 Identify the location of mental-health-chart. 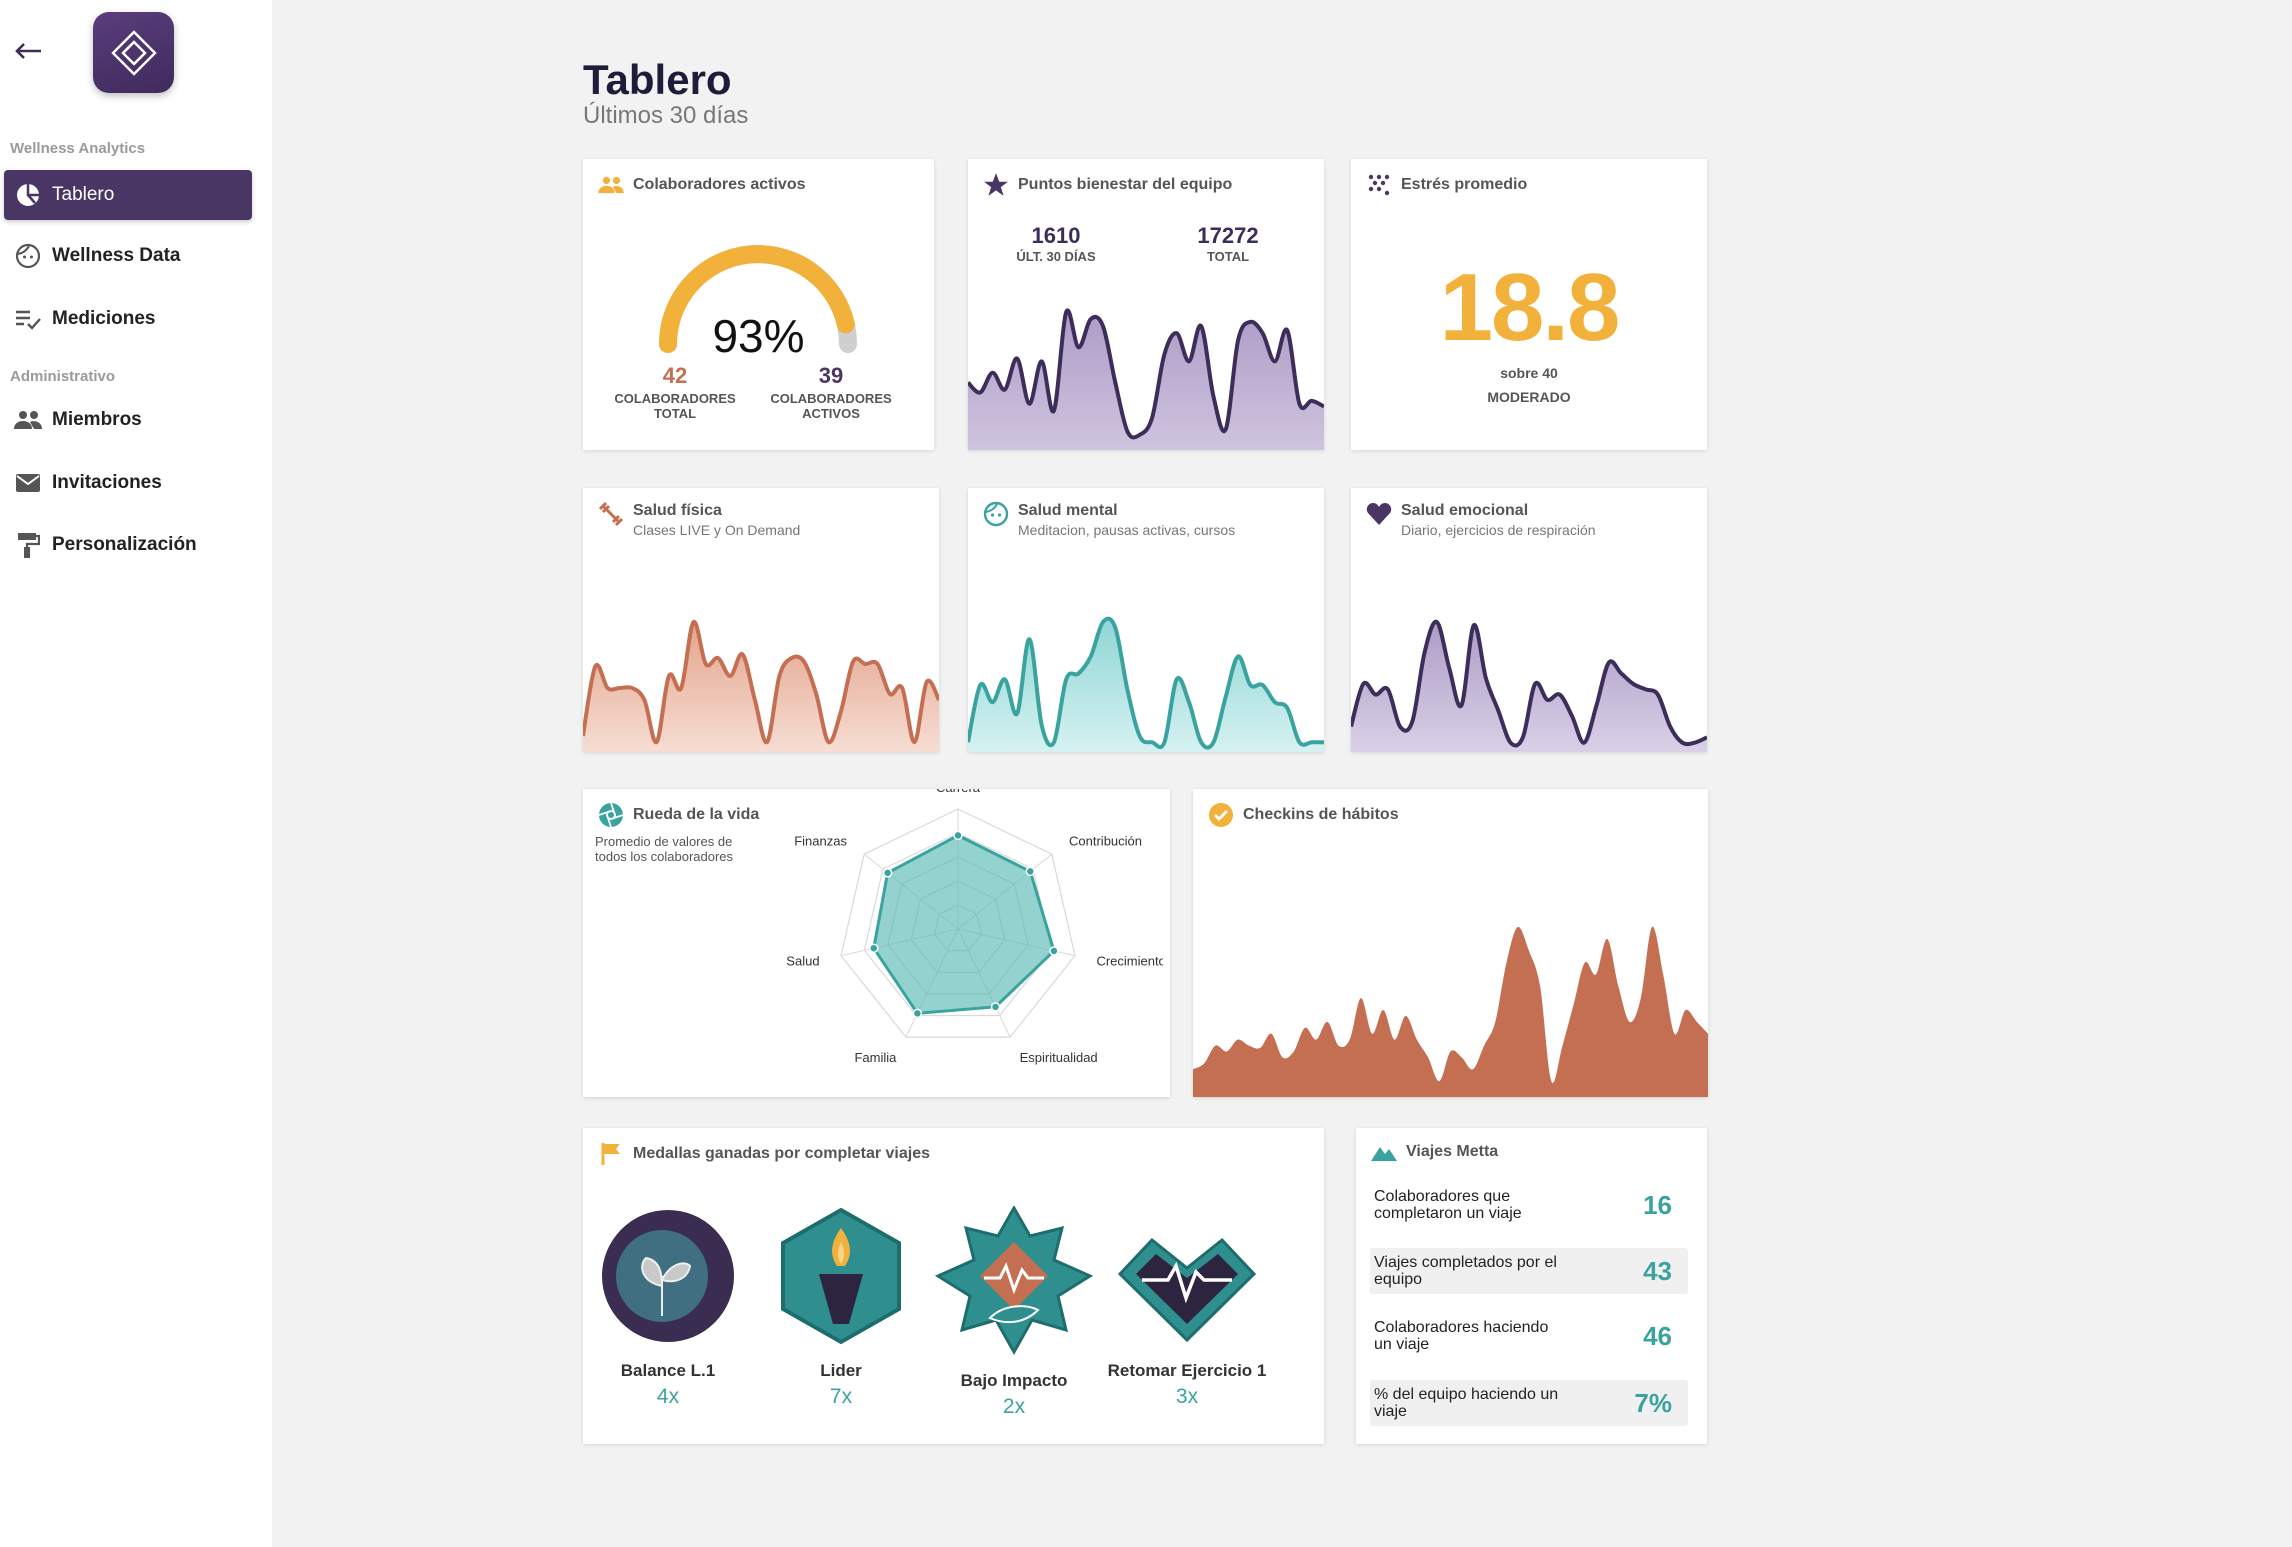
(1146, 684).